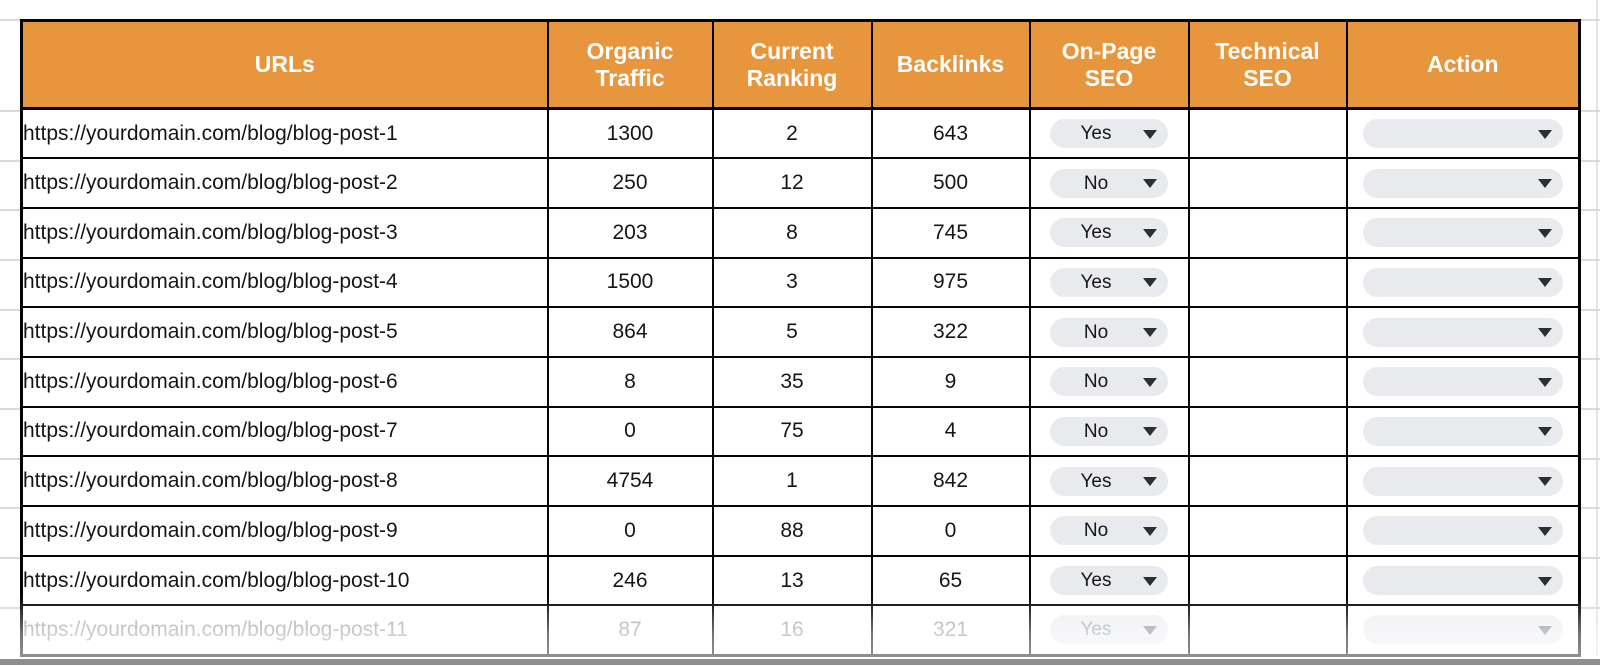 The width and height of the screenshot is (1600, 666). What do you see at coordinates (950, 580) in the screenshot?
I see `backlinks-cell: 65` at bounding box center [950, 580].